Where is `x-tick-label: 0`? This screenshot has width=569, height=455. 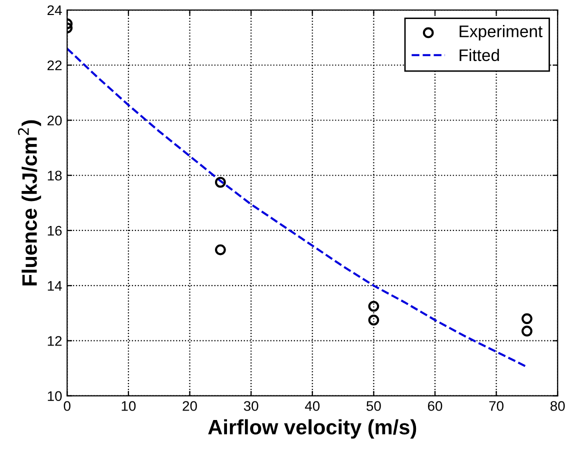
x-tick-label: 0 is located at coordinates (67, 406).